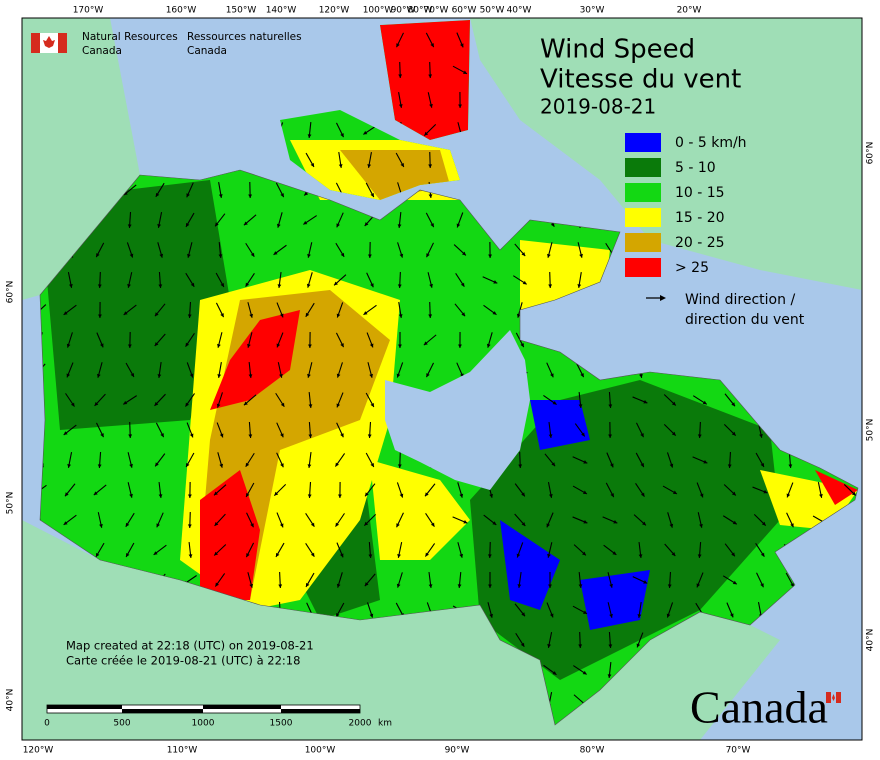  I want to click on longitude-label: 100°W, so click(378, 11).